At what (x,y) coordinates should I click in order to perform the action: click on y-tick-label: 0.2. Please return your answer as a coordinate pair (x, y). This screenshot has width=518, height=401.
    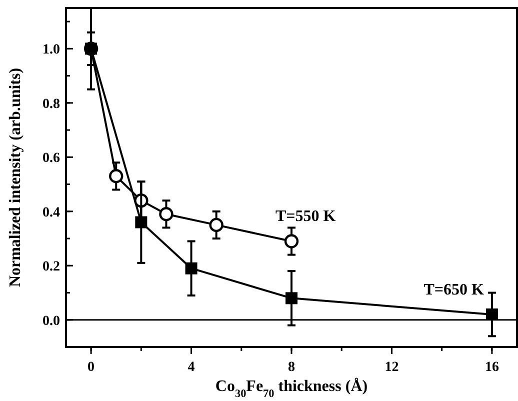
    Looking at the image, I should click on (51, 267).